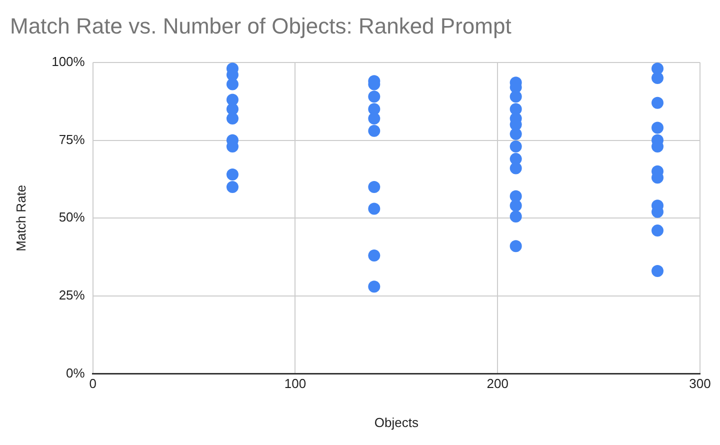 This screenshot has height=445, width=720. I want to click on x-axis-title: Objects, so click(396, 422).